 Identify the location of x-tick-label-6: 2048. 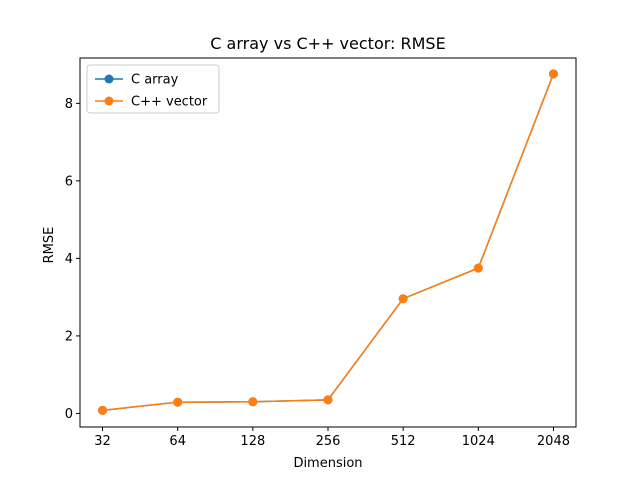
(553, 441).